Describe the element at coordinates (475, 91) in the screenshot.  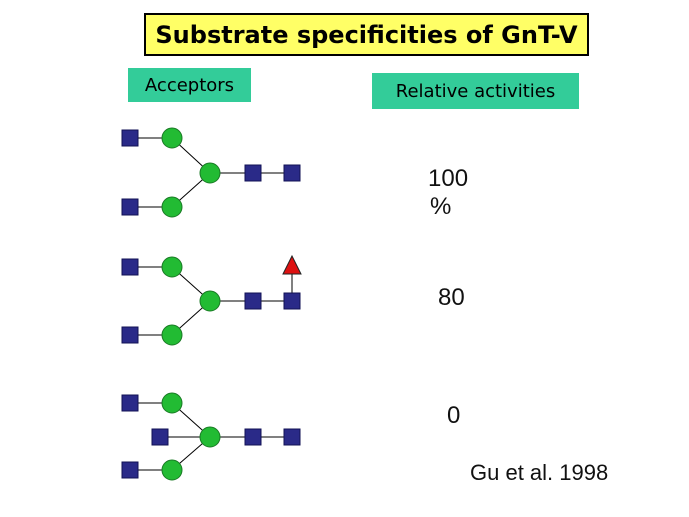
I see `relative-activities-label: Relative activities` at that location.